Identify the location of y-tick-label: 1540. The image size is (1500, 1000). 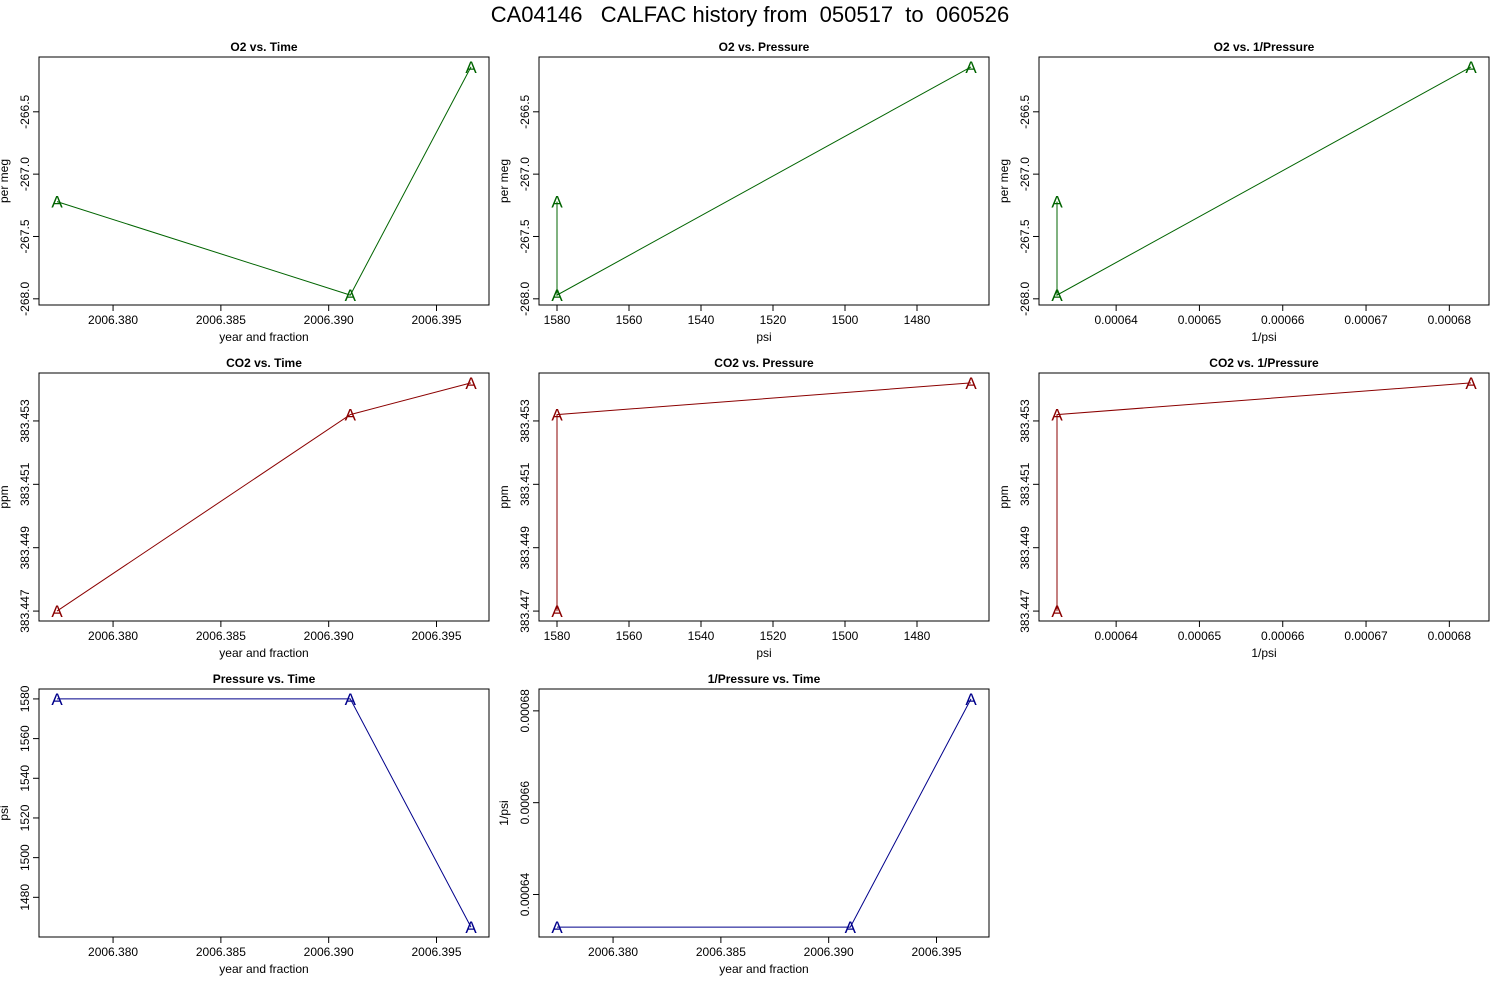
(25, 778).